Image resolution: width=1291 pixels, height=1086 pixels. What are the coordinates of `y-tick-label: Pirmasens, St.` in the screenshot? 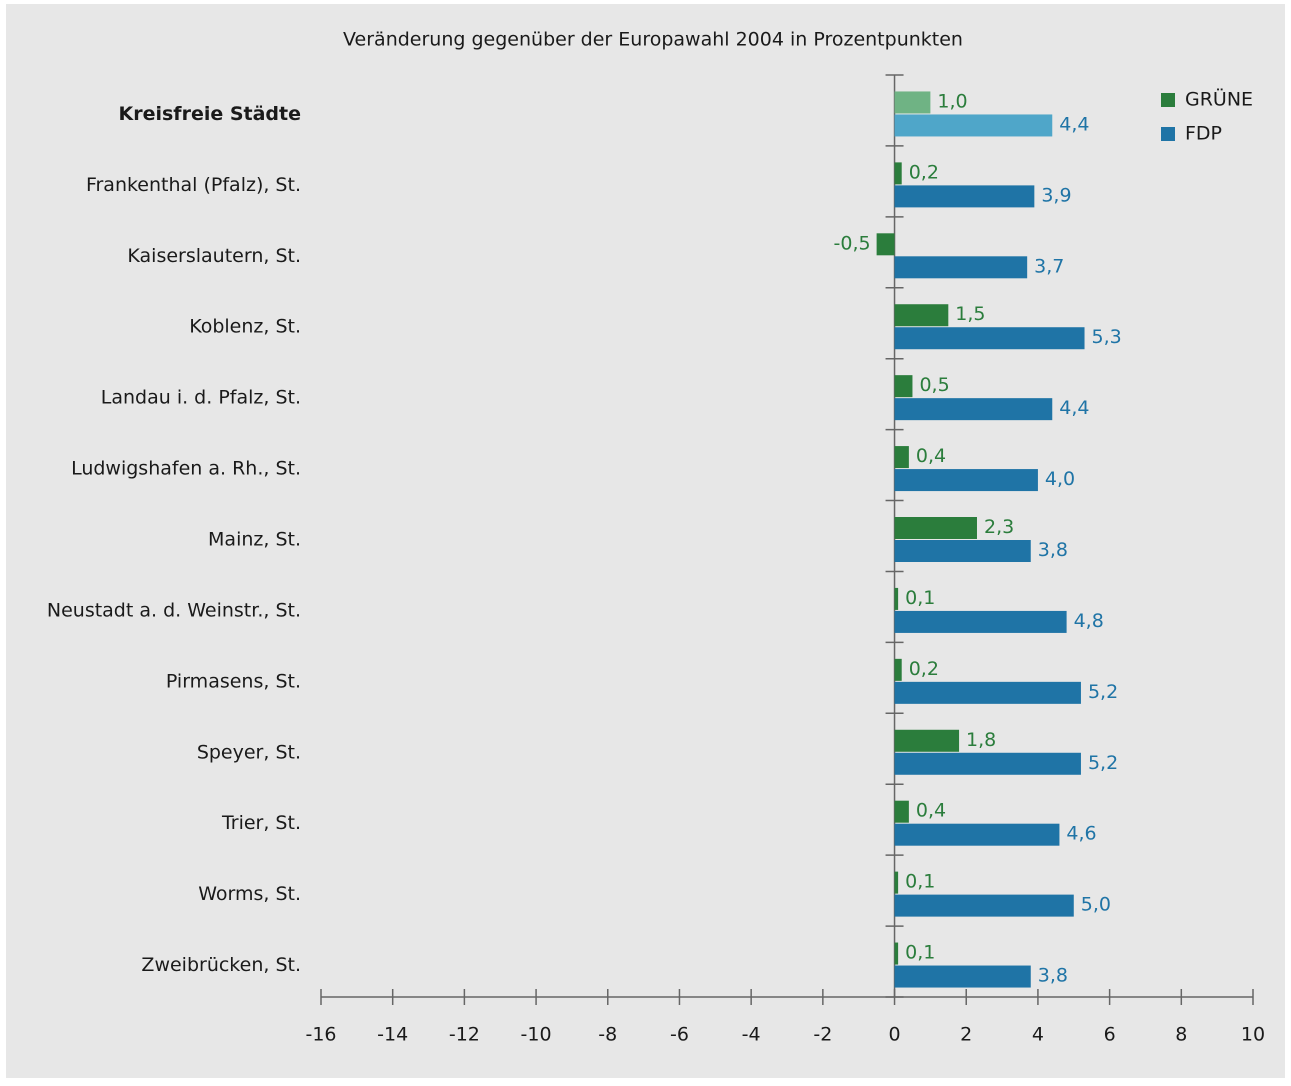 It's located at (233, 681).